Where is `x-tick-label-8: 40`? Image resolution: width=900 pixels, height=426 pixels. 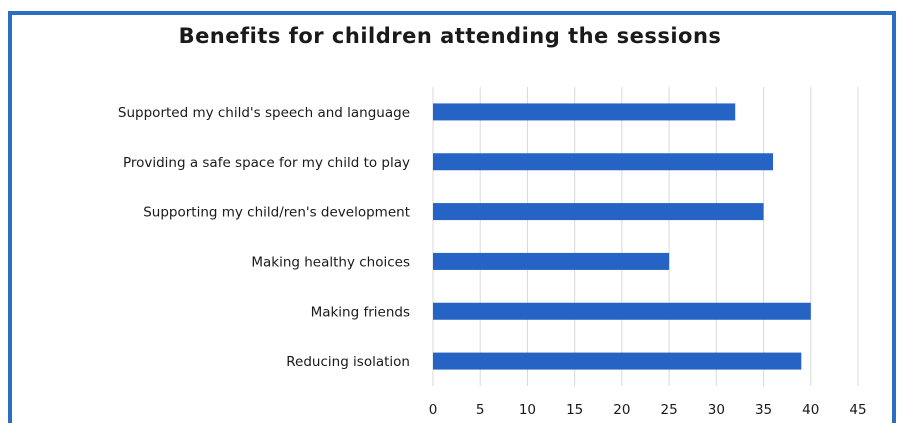 x-tick-label-8: 40 is located at coordinates (810, 410).